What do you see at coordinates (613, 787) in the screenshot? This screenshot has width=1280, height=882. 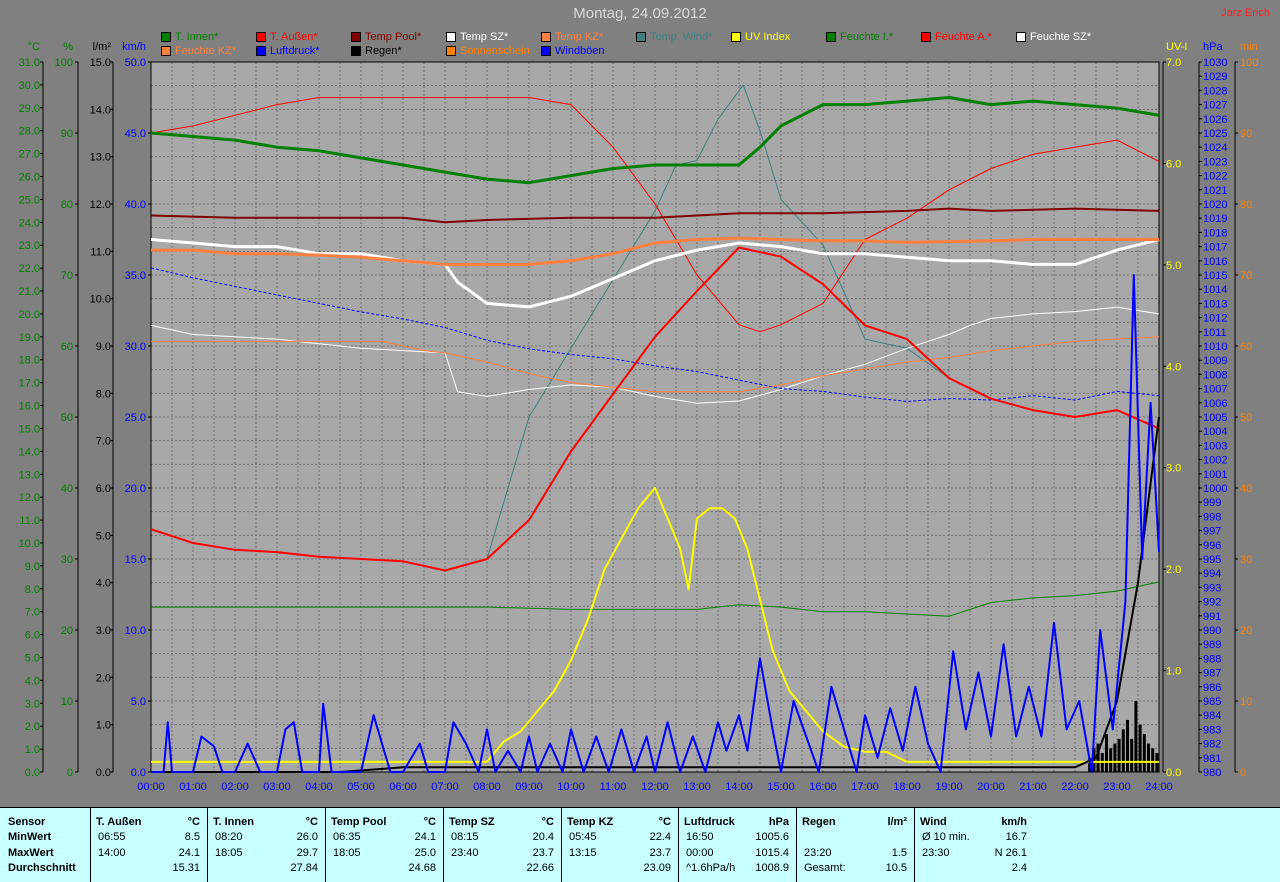 I see `x-tick-label: 11:00` at bounding box center [613, 787].